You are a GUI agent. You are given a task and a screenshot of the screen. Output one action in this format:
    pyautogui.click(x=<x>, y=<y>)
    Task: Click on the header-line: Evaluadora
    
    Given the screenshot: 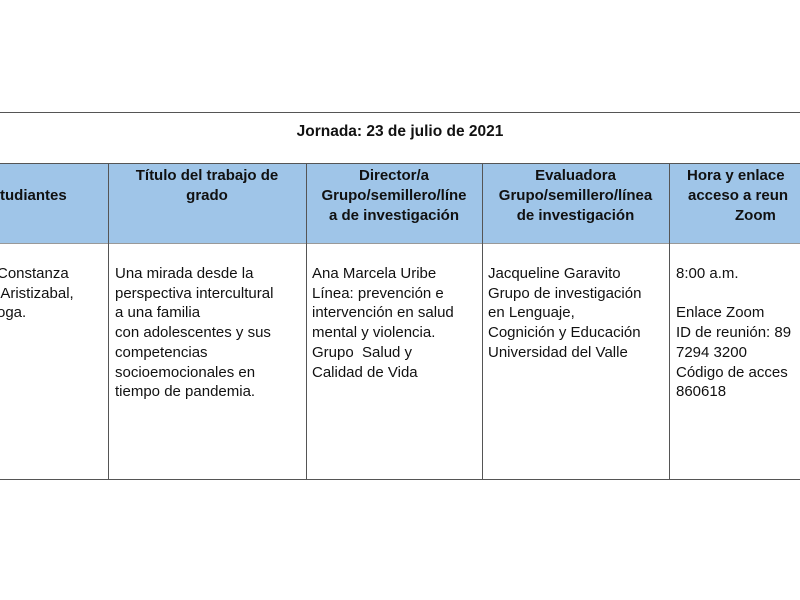 What is the action you would take?
    pyautogui.click(x=575, y=175)
    